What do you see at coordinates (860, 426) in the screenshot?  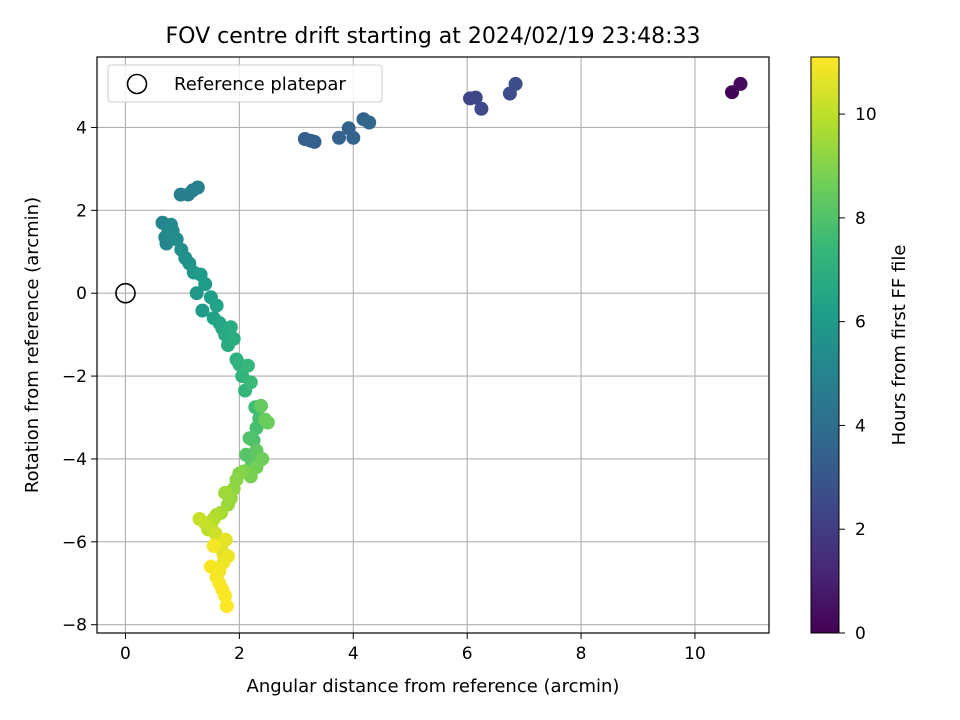 I see `colorbar-tick-label: 4` at bounding box center [860, 426].